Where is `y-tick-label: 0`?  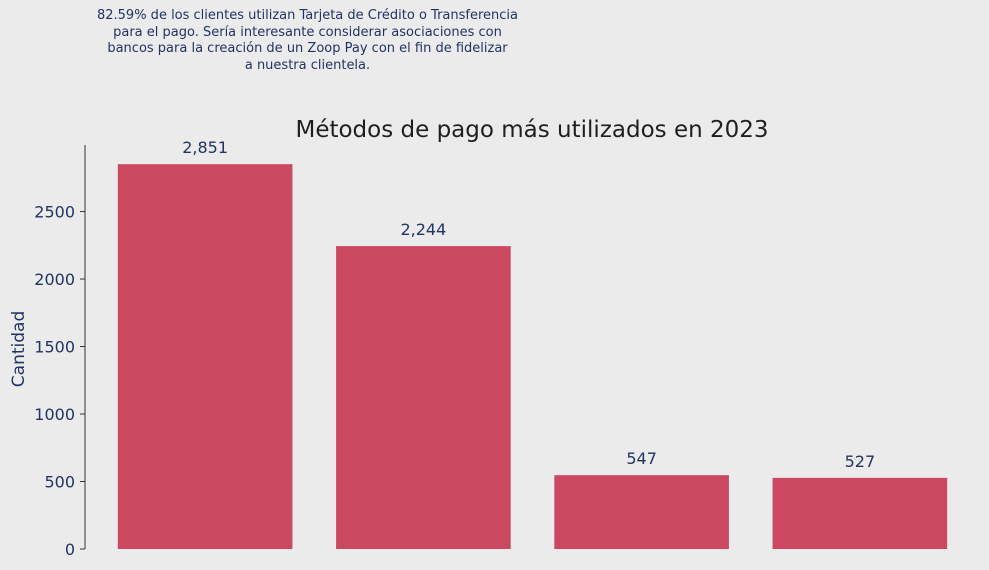
y-tick-label: 0 is located at coordinates (70, 549).